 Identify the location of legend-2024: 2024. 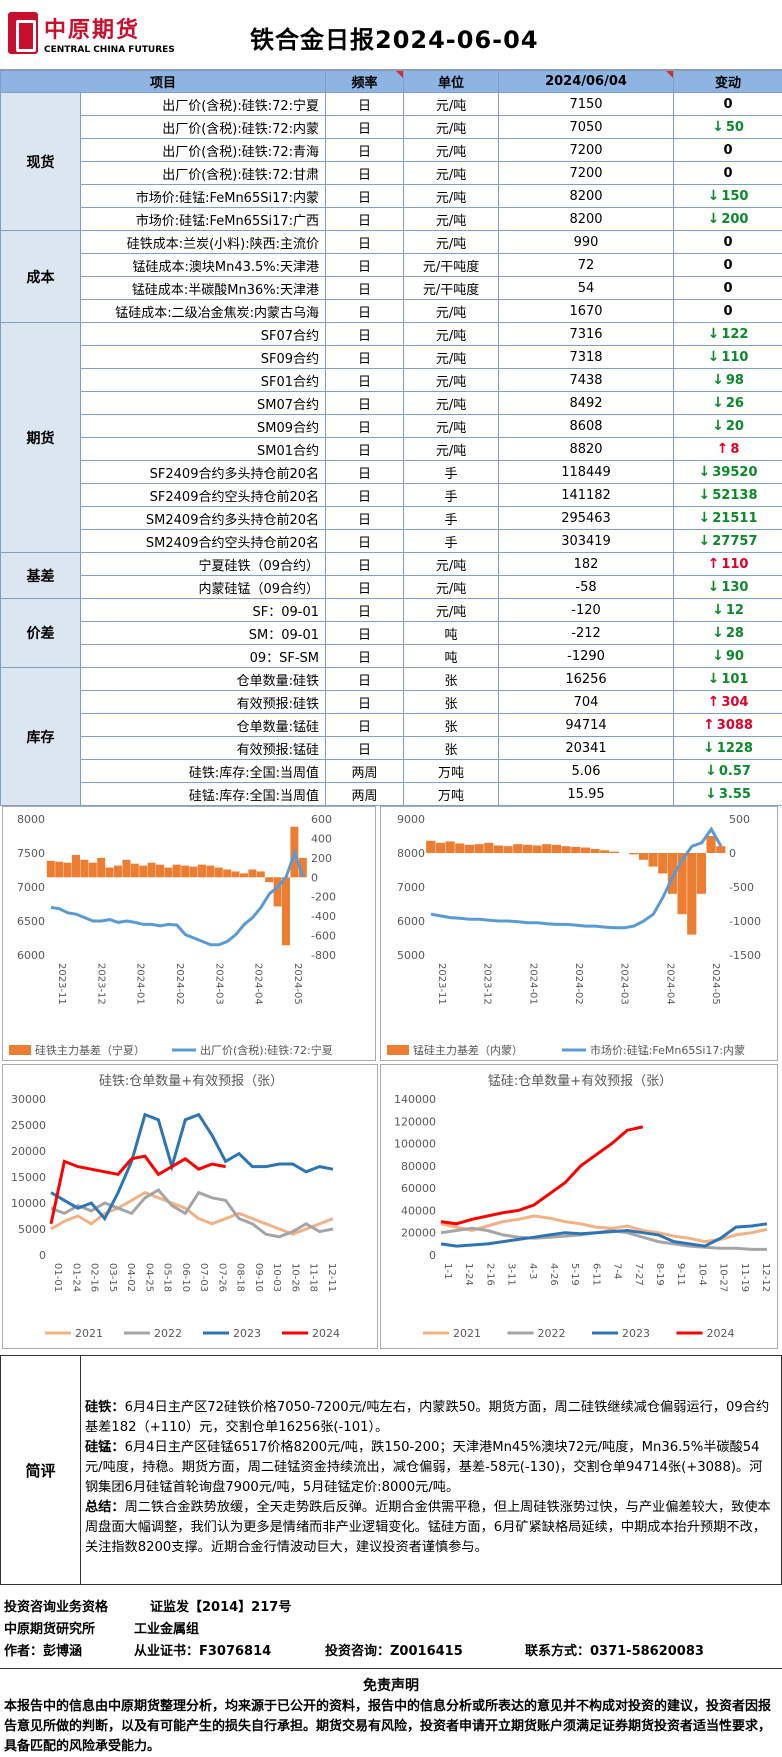
(721, 1333).